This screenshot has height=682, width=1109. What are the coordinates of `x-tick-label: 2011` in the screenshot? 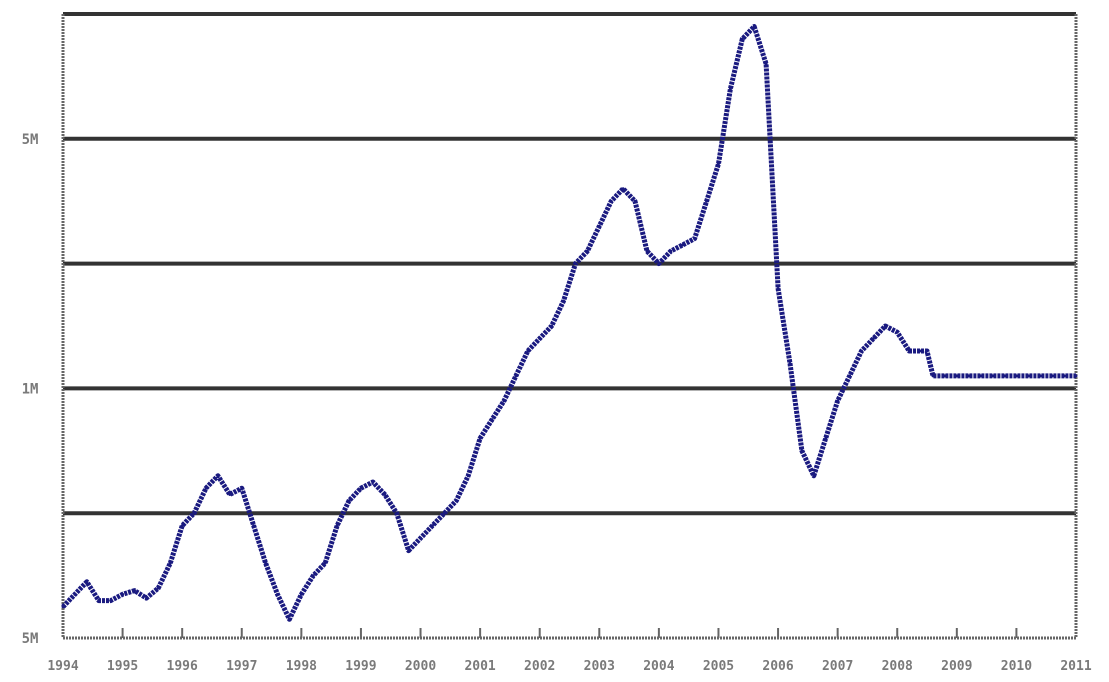 It's located at (1075, 666).